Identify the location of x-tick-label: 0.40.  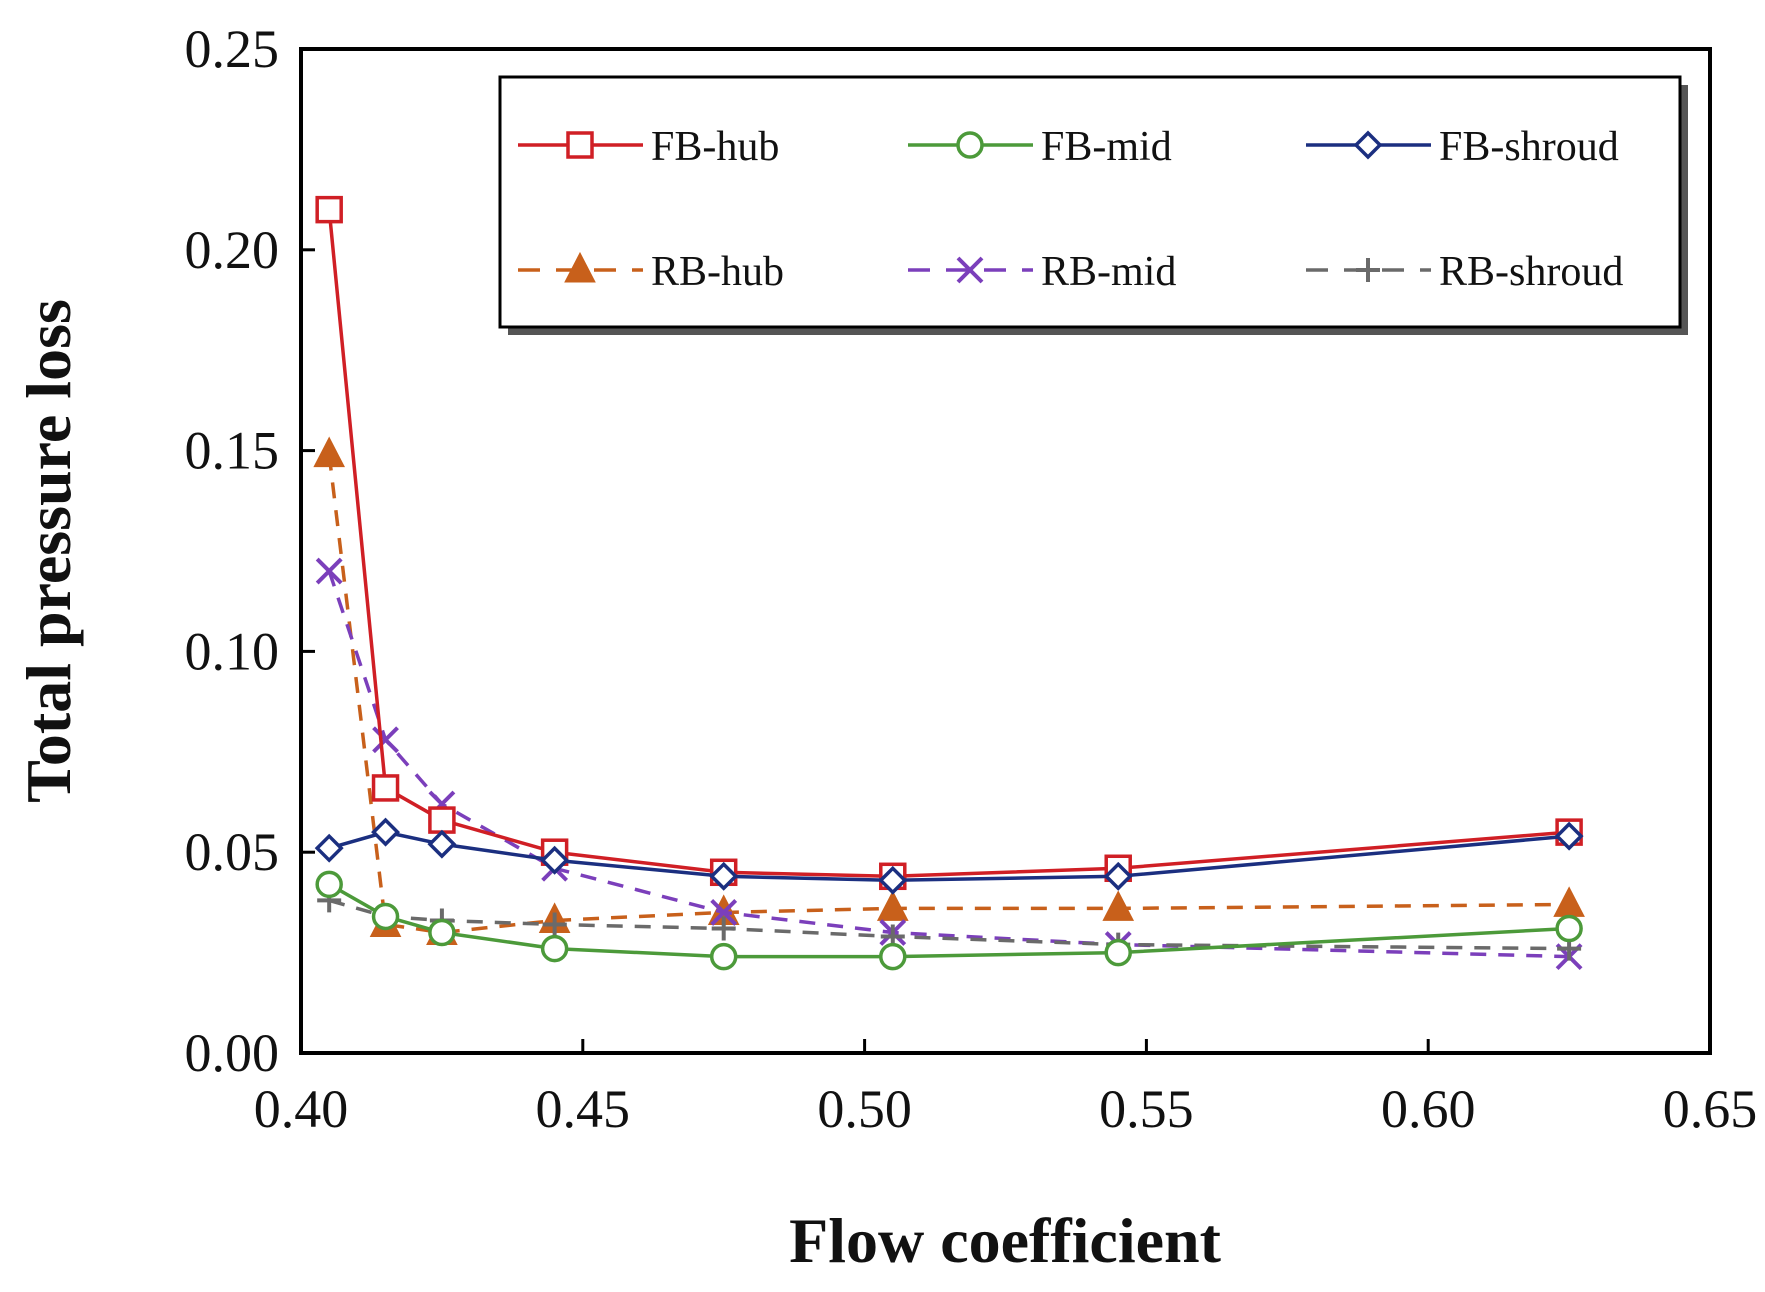
(301, 1109).